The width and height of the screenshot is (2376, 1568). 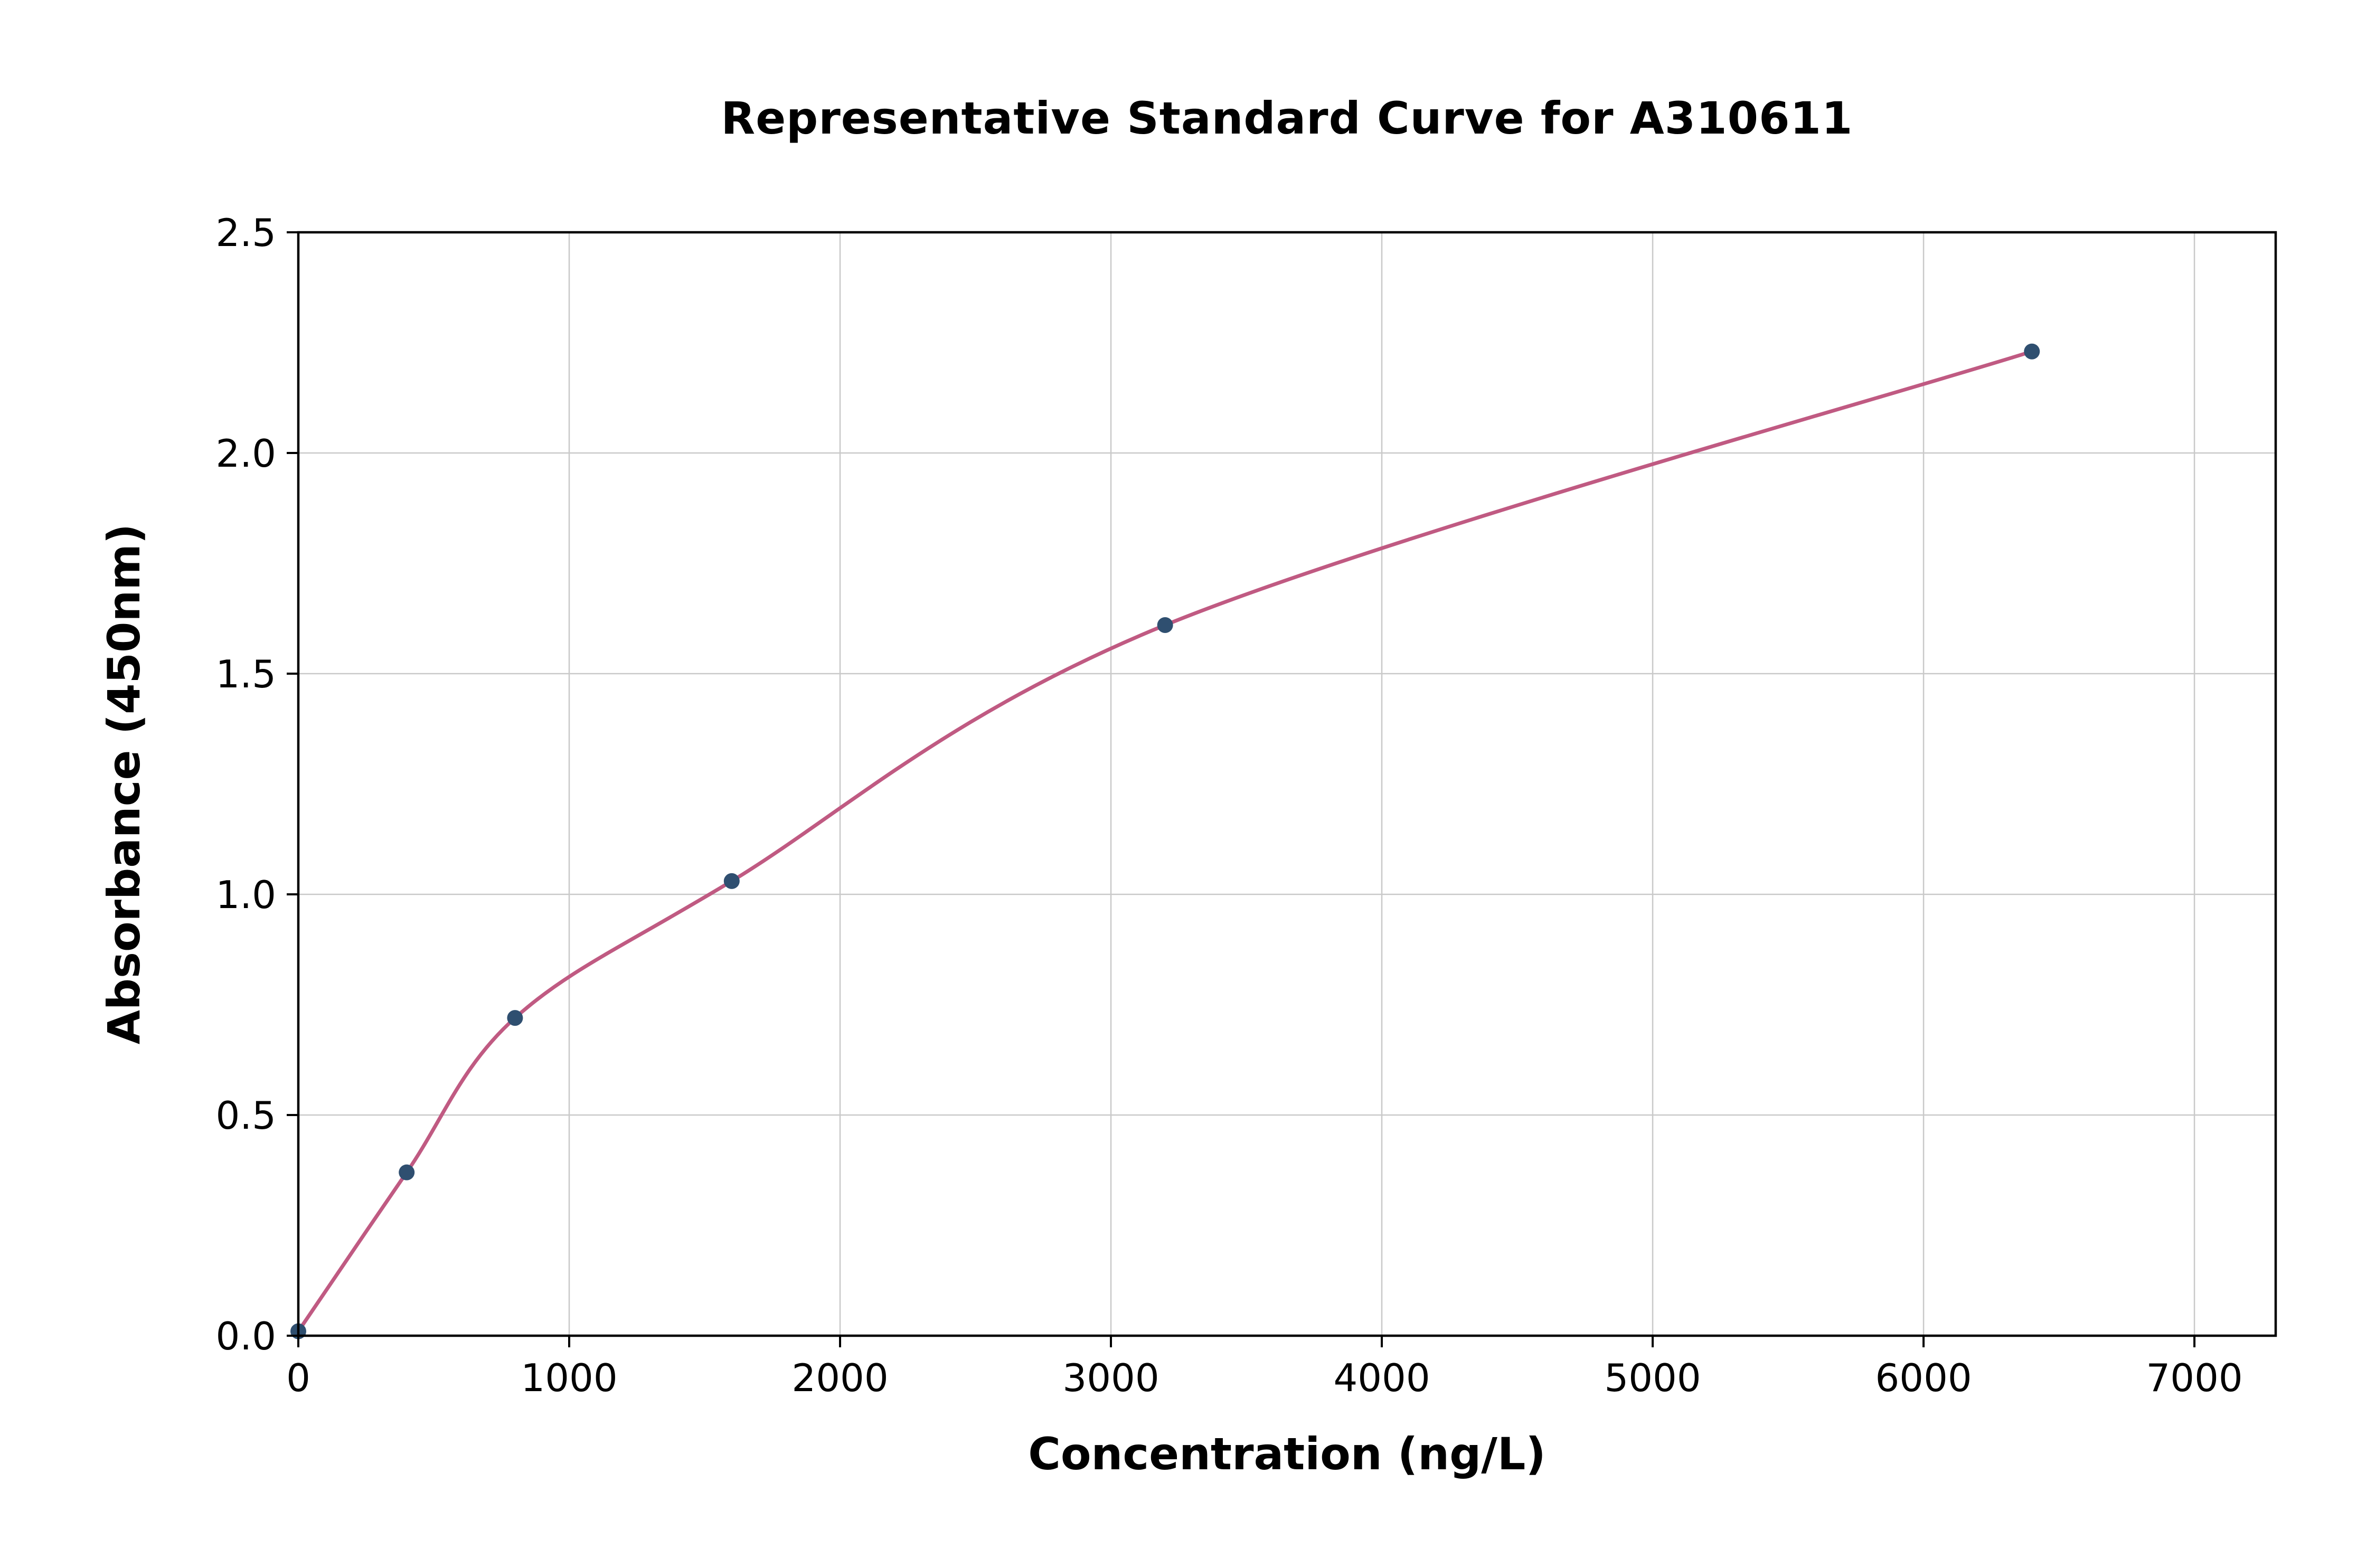 I want to click on x-tick-label: 0, so click(x=298, y=1378).